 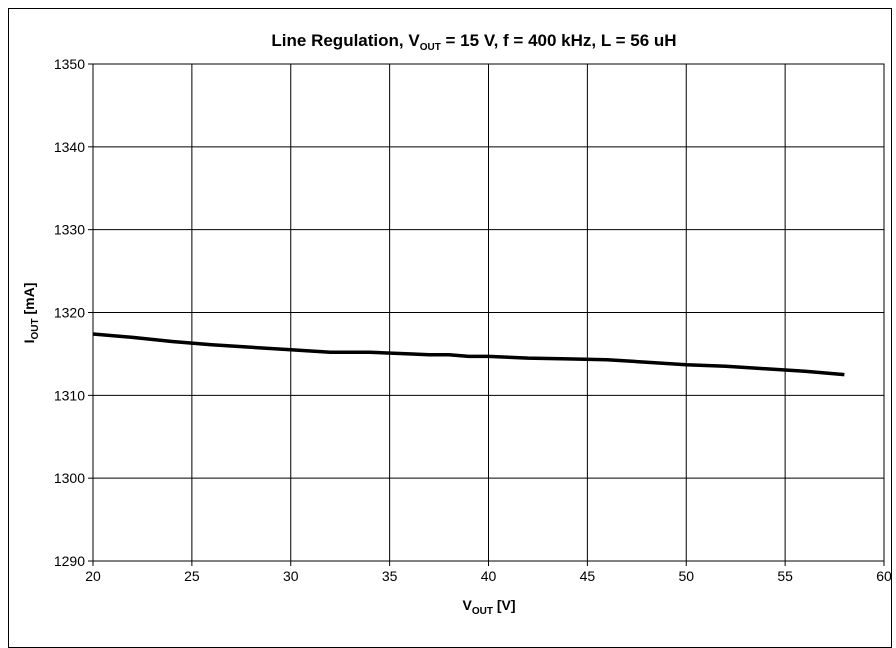 What do you see at coordinates (489, 576) in the screenshot?
I see `x-tick-label: 40` at bounding box center [489, 576].